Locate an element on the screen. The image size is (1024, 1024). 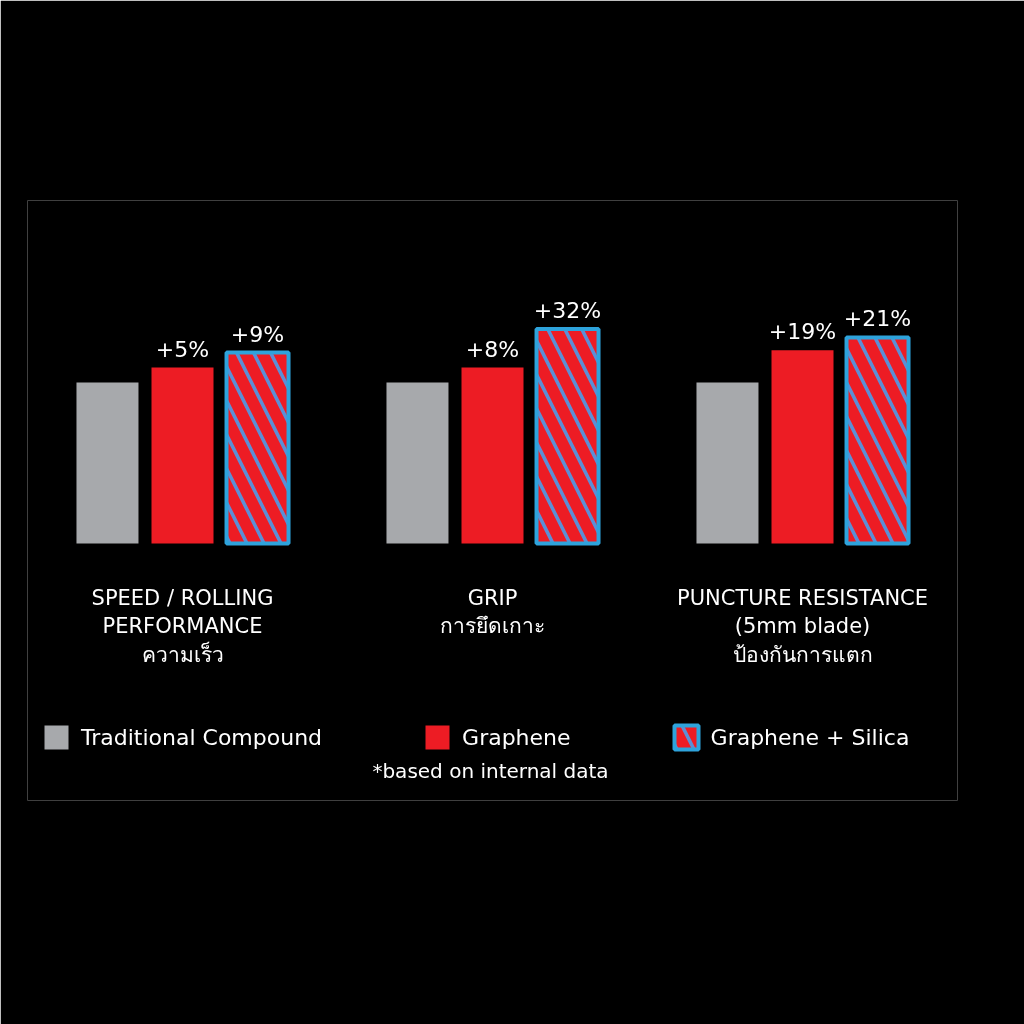
legend-label: Graphene is located at coordinates (516, 737).